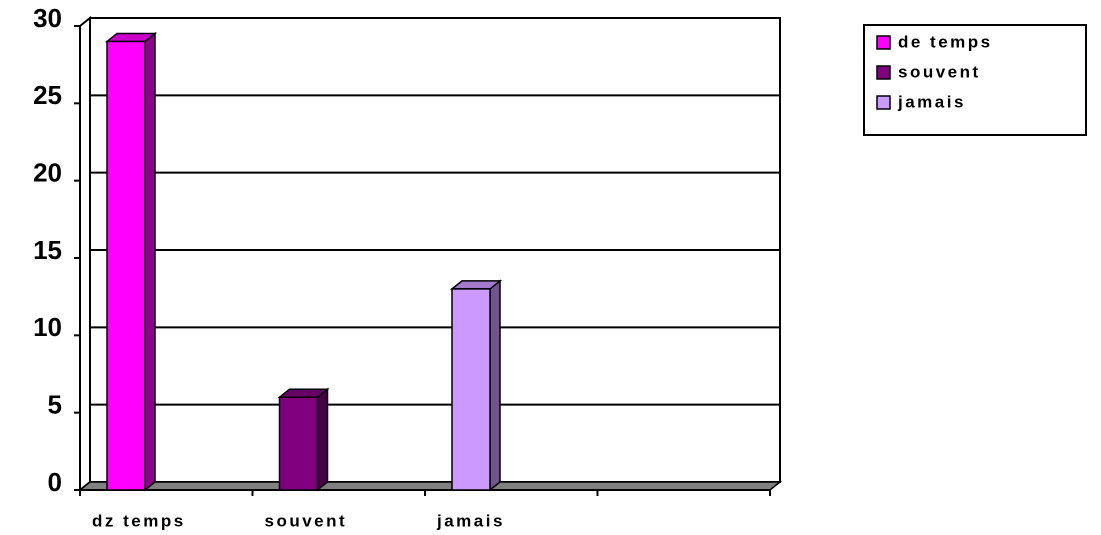 The height and width of the screenshot is (535, 1101). What do you see at coordinates (931, 101) in the screenshot?
I see `legend-label: jamais` at bounding box center [931, 101].